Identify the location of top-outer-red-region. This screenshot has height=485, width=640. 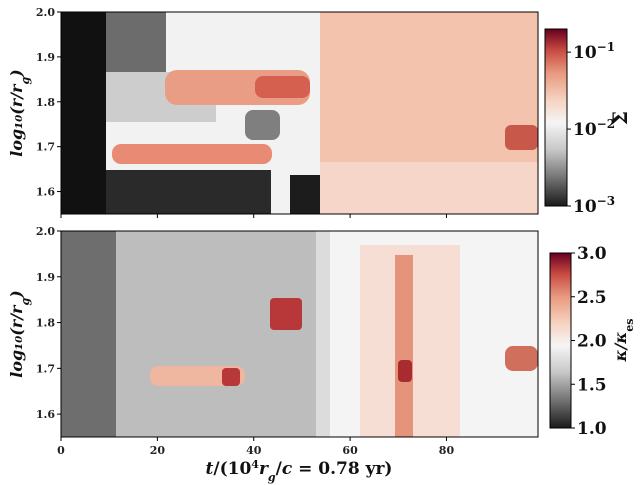
(429, 87).